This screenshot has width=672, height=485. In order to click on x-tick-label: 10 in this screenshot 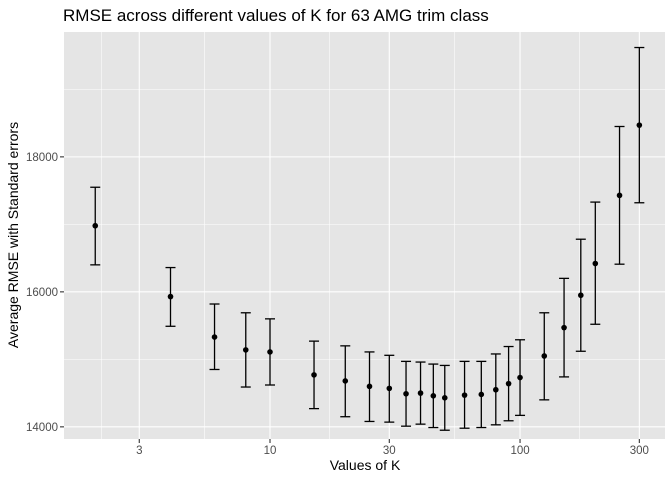, I will do `click(270, 451)`.